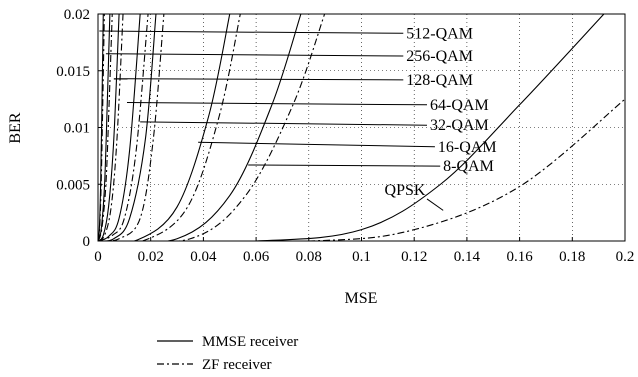  Describe the element at coordinates (467, 147) in the screenshot. I see `label-16-qam: 16-QAM` at that location.